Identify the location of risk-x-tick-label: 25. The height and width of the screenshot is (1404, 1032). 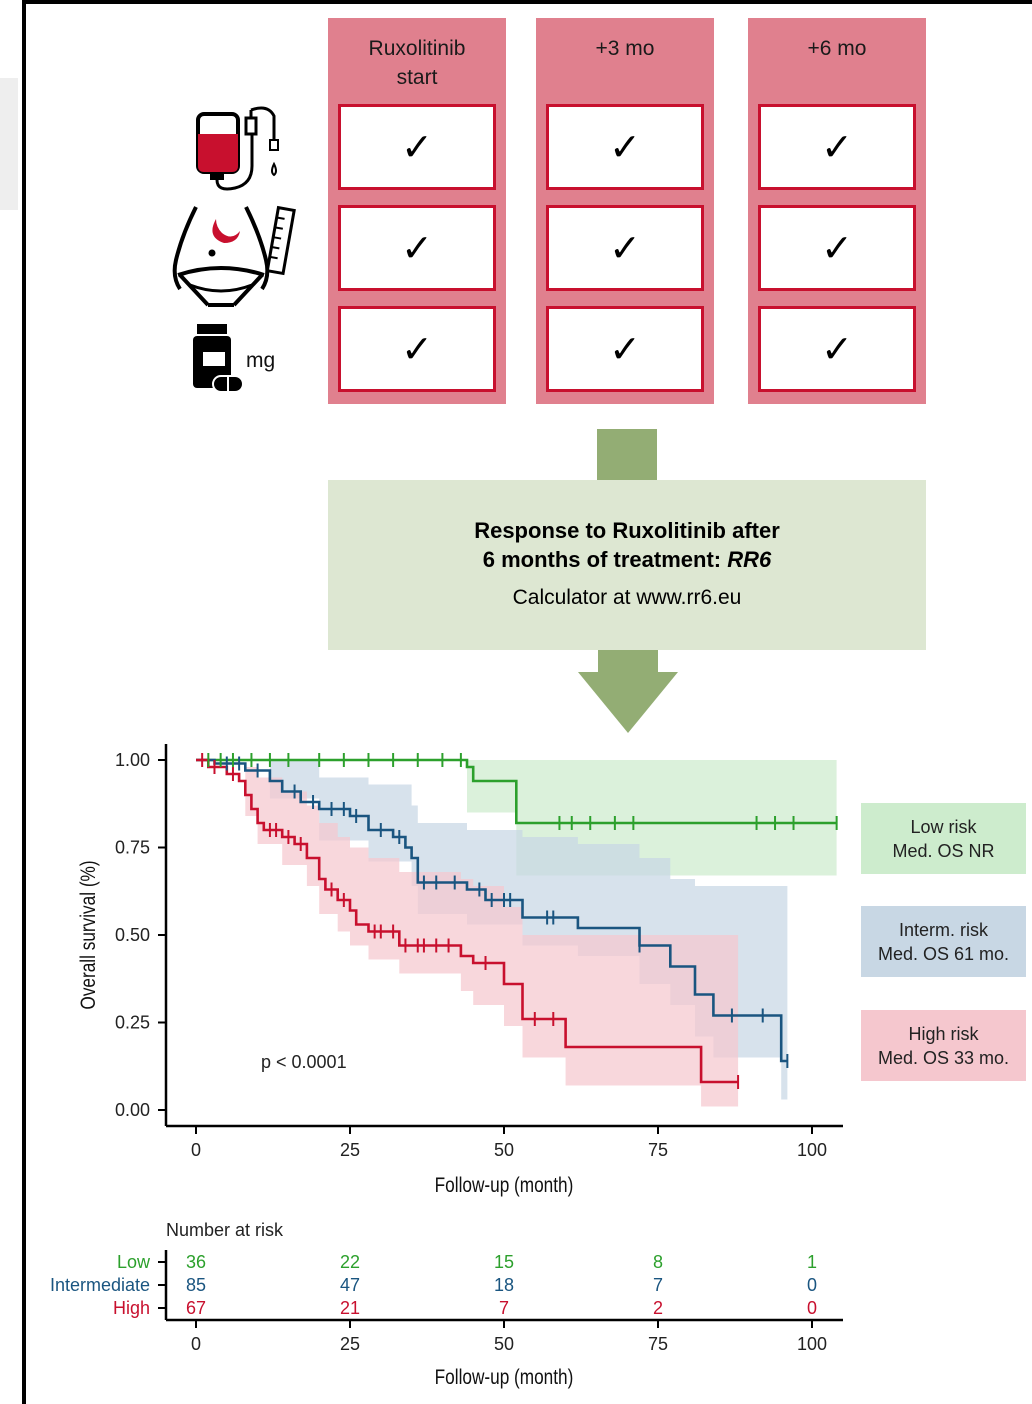
(350, 1344).